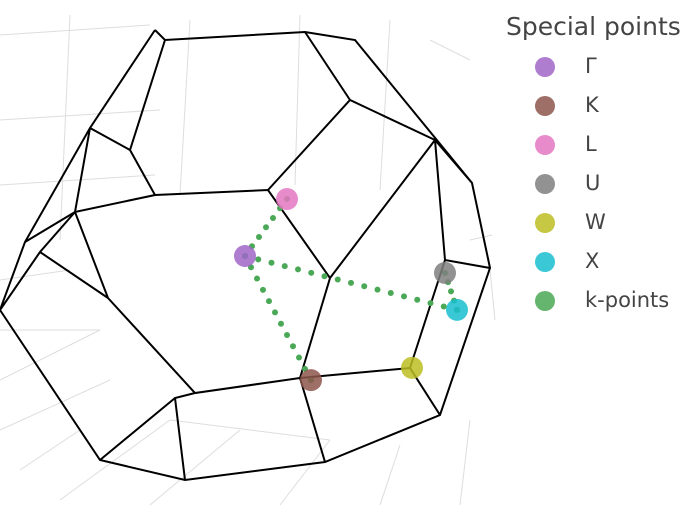 Image resolution: width=698 pixels, height=513 pixels. What do you see at coordinates (627, 300) in the screenshot?
I see `legend-label: k-points` at bounding box center [627, 300].